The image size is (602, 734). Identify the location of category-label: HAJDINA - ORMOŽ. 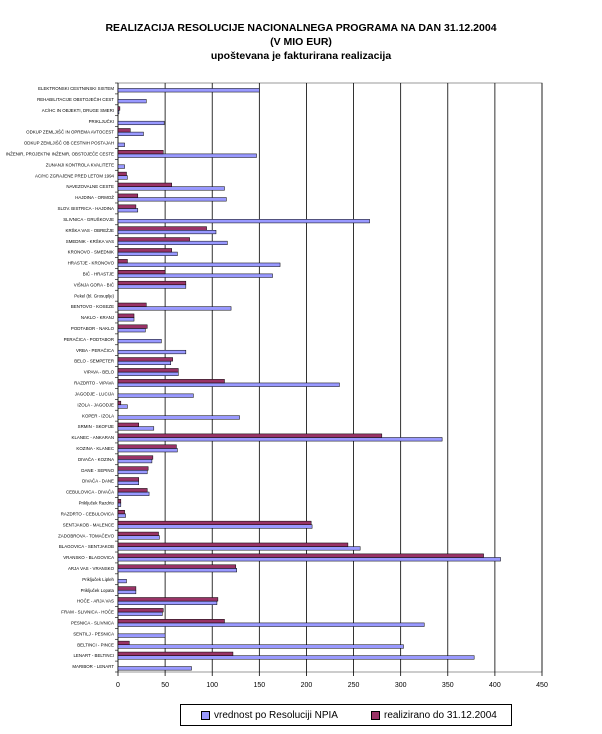
(94, 197).